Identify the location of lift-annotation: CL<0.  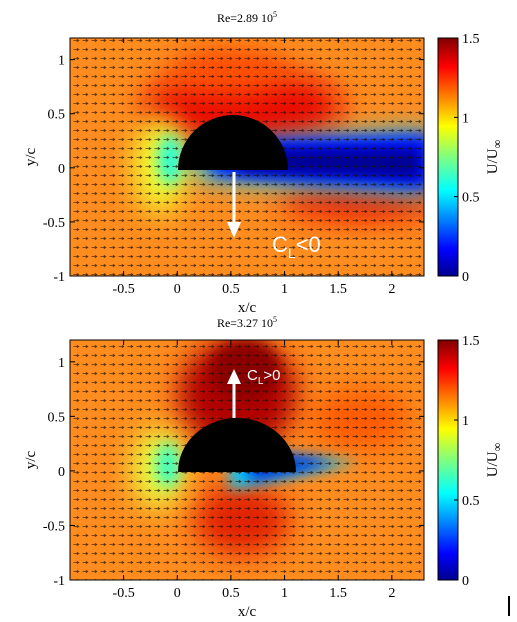
(296, 246).